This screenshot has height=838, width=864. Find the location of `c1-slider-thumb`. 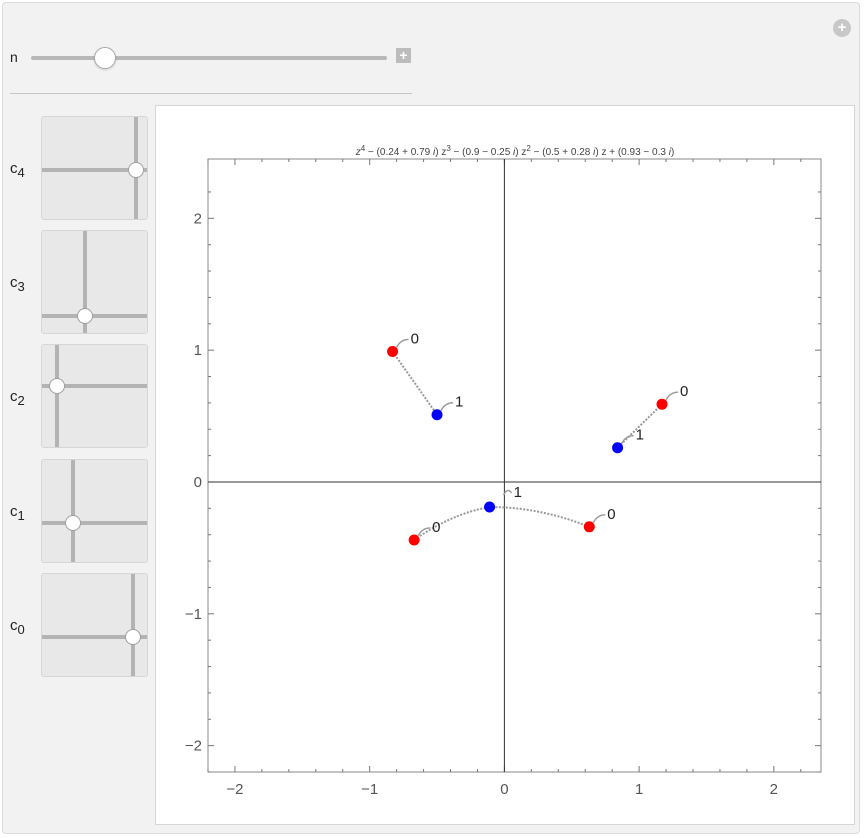

c1-slider-thumb is located at coordinates (73, 523).